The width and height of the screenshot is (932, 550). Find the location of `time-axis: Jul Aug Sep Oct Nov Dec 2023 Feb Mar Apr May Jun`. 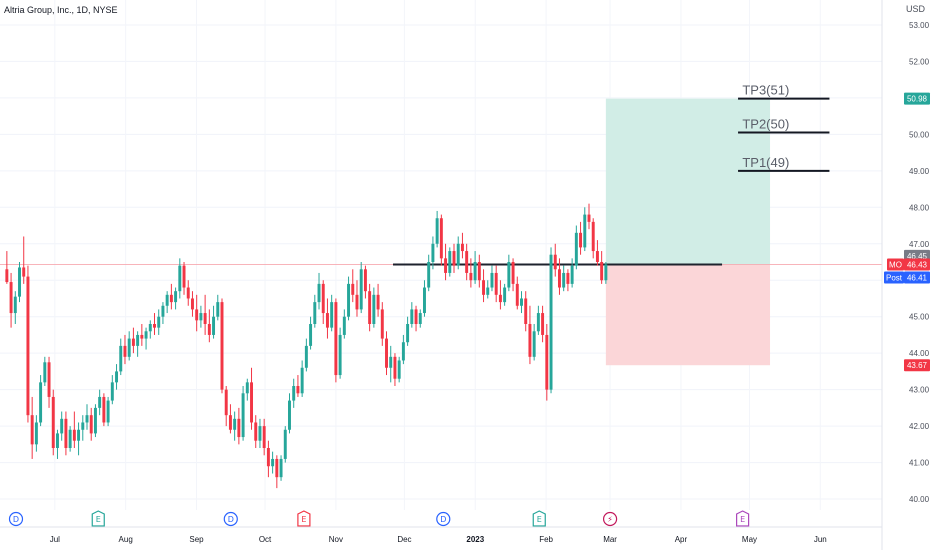

time-axis: Jul Aug Sep Oct Nov Dec 2023 Feb Mar Apr May Jun is located at coordinates (441, 535).